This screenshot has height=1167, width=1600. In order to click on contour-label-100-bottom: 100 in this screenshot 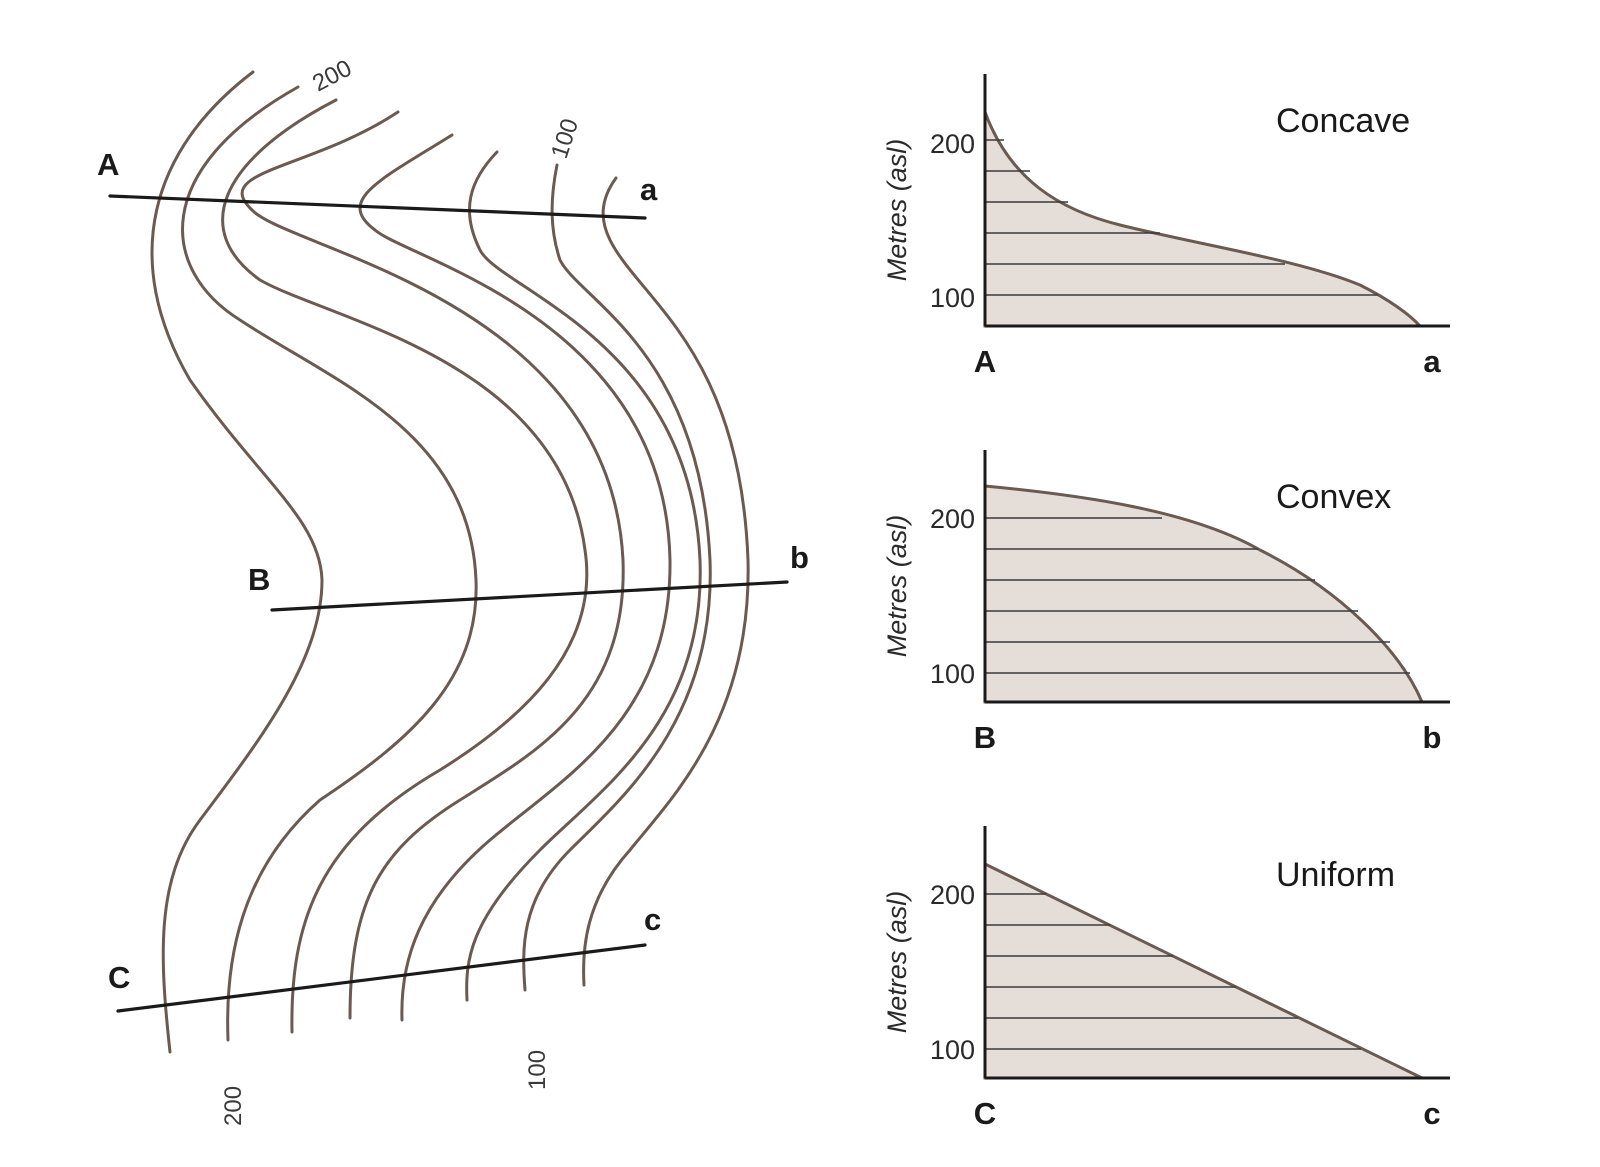, I will do `click(537, 1070)`.